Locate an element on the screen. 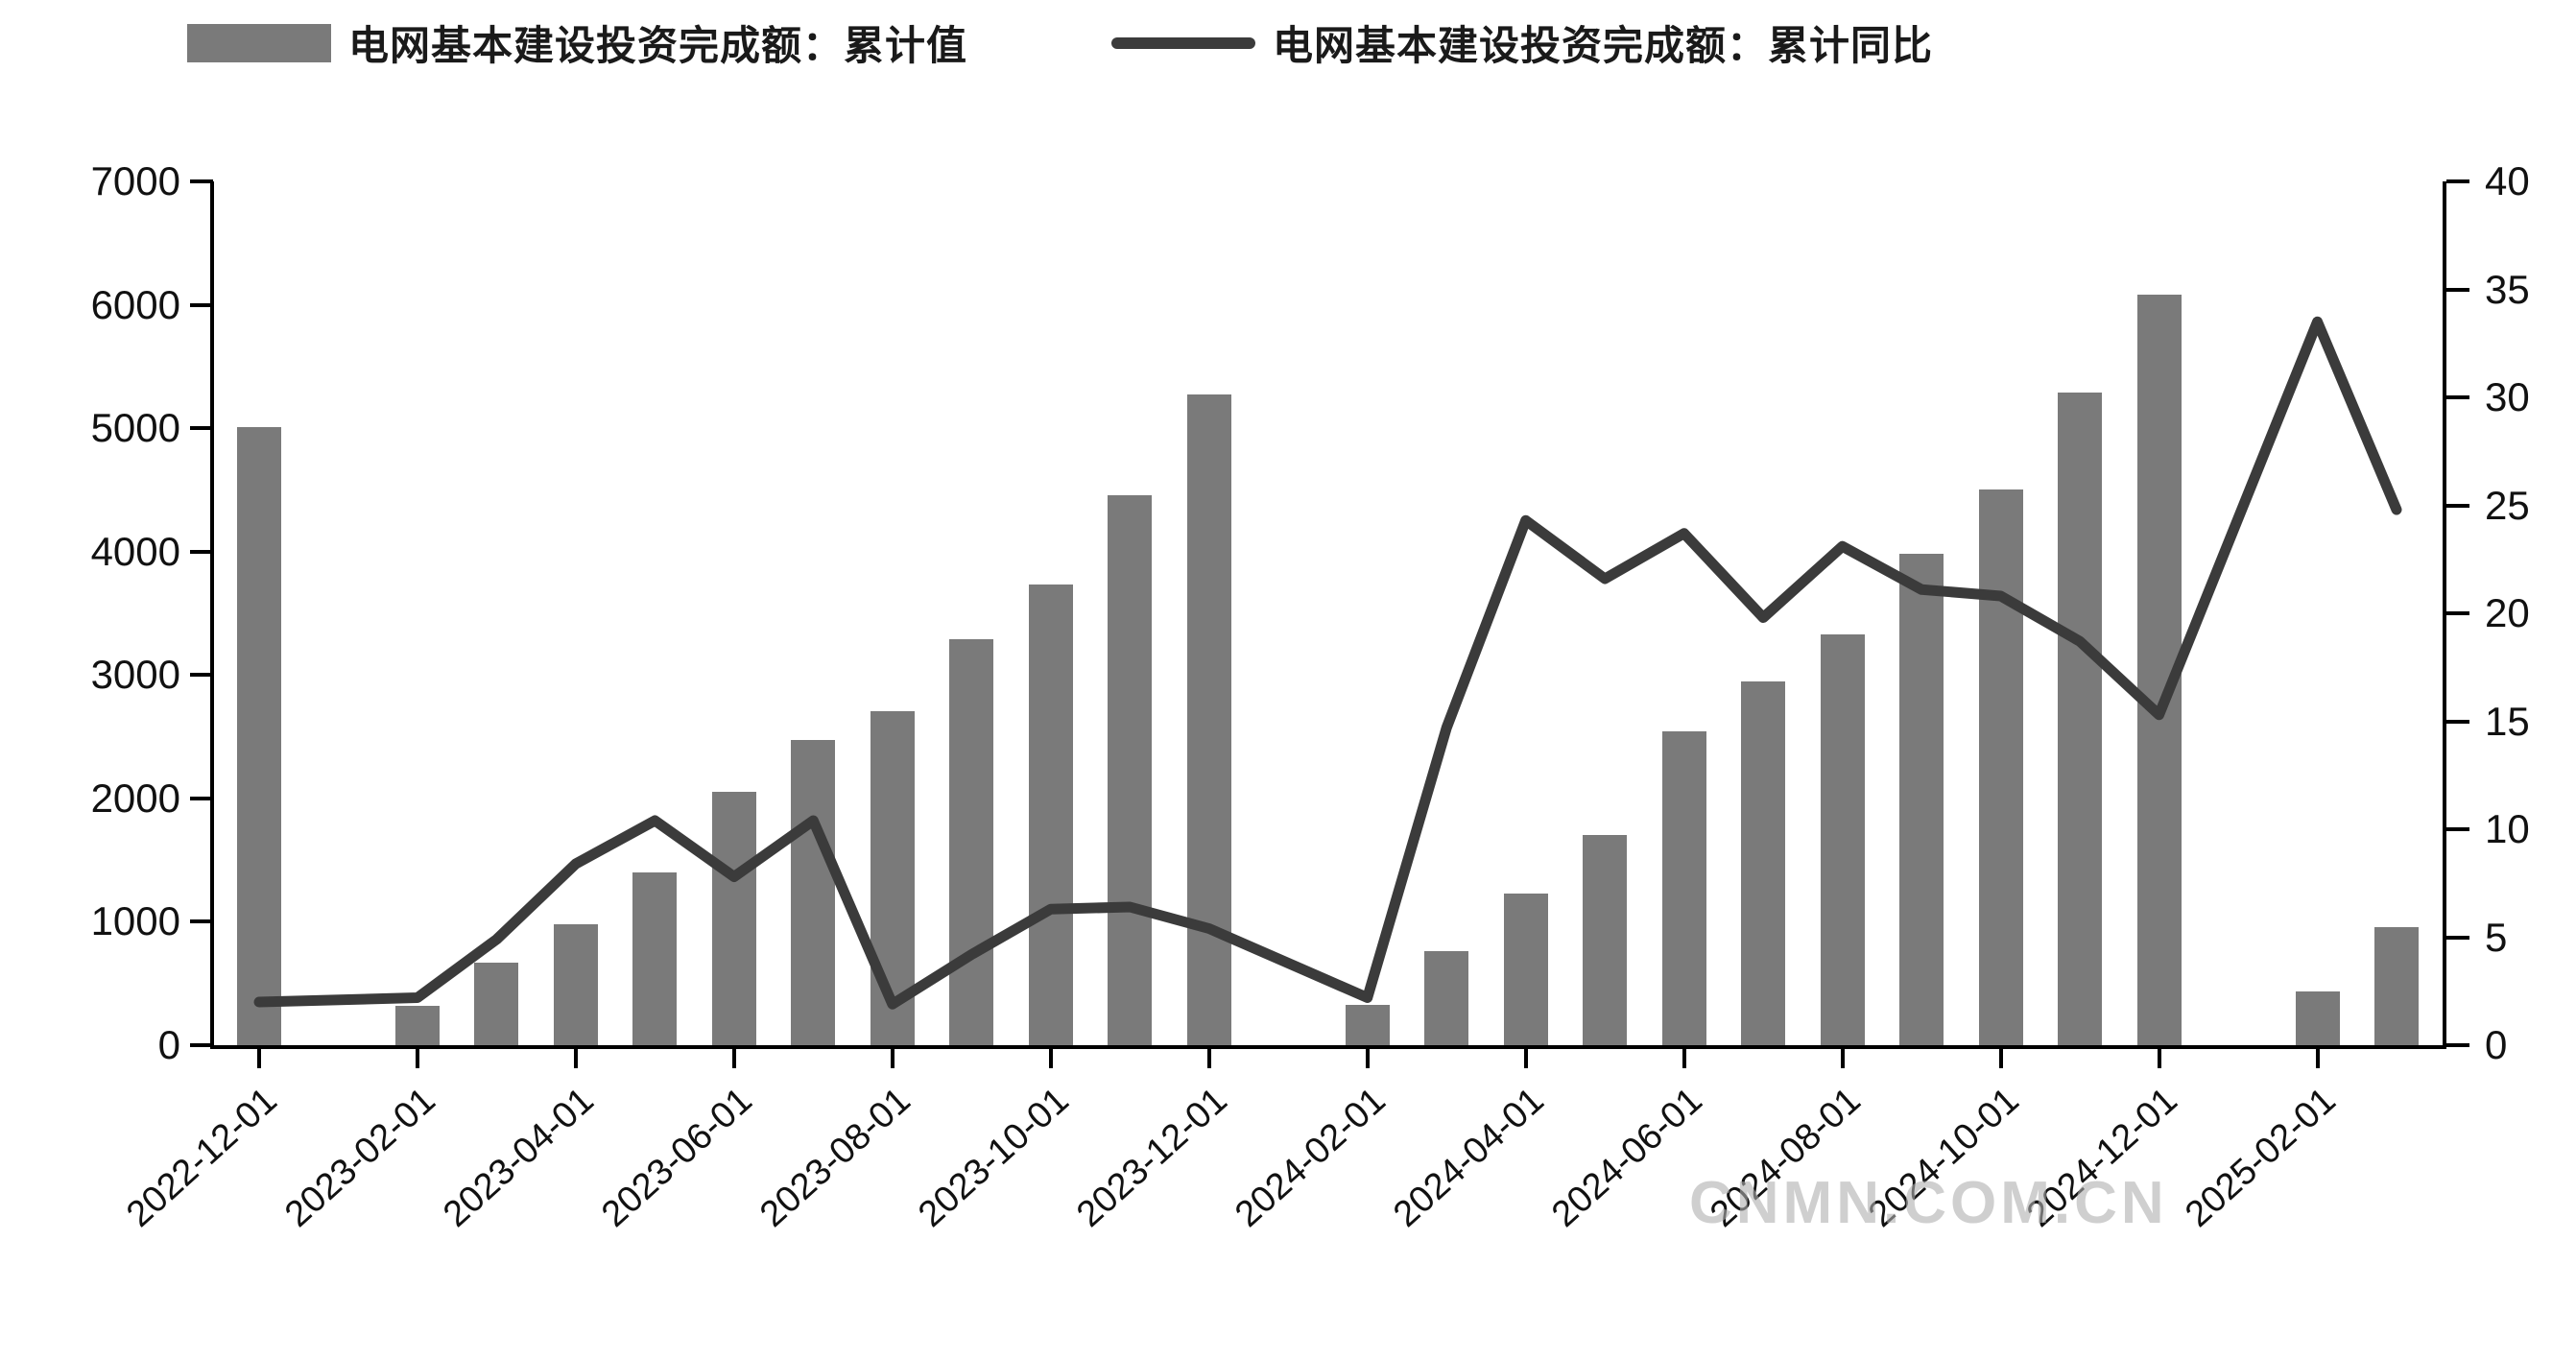 Image resolution: width=2576 pixels, height=1360 pixels. y-axis-right-tick-label: 35 is located at coordinates (2507, 289).